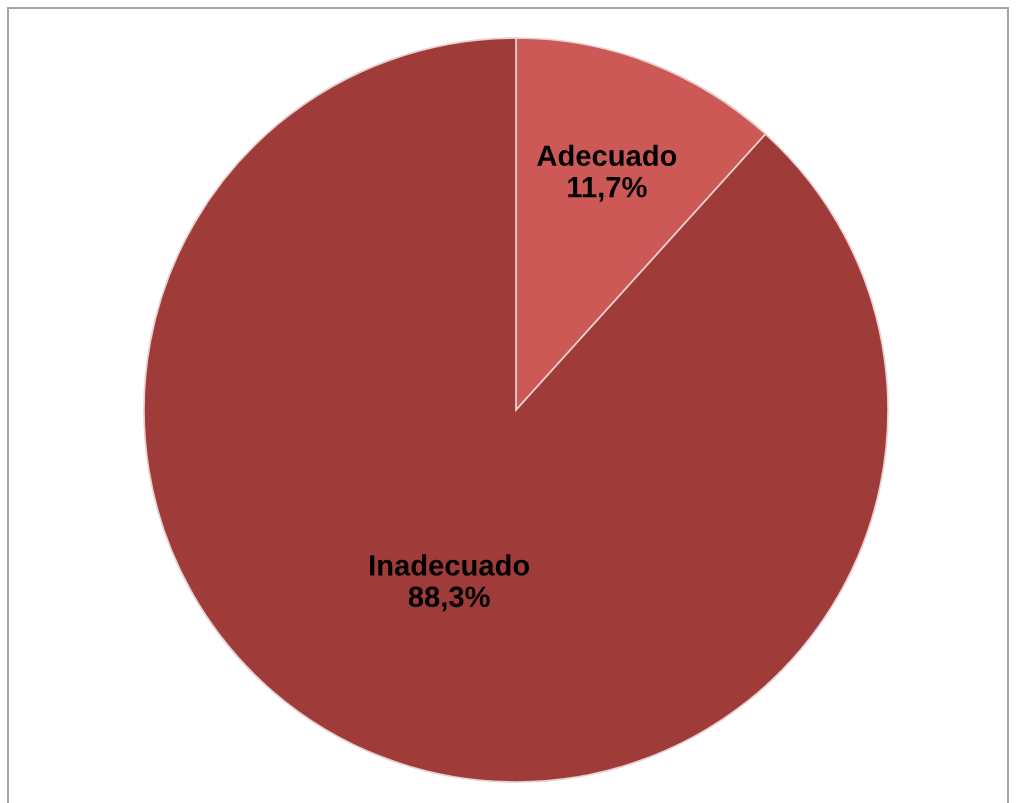 The height and width of the screenshot is (803, 1016). Describe the element at coordinates (449, 599) in the screenshot. I see `data-label: 88,3%` at that location.